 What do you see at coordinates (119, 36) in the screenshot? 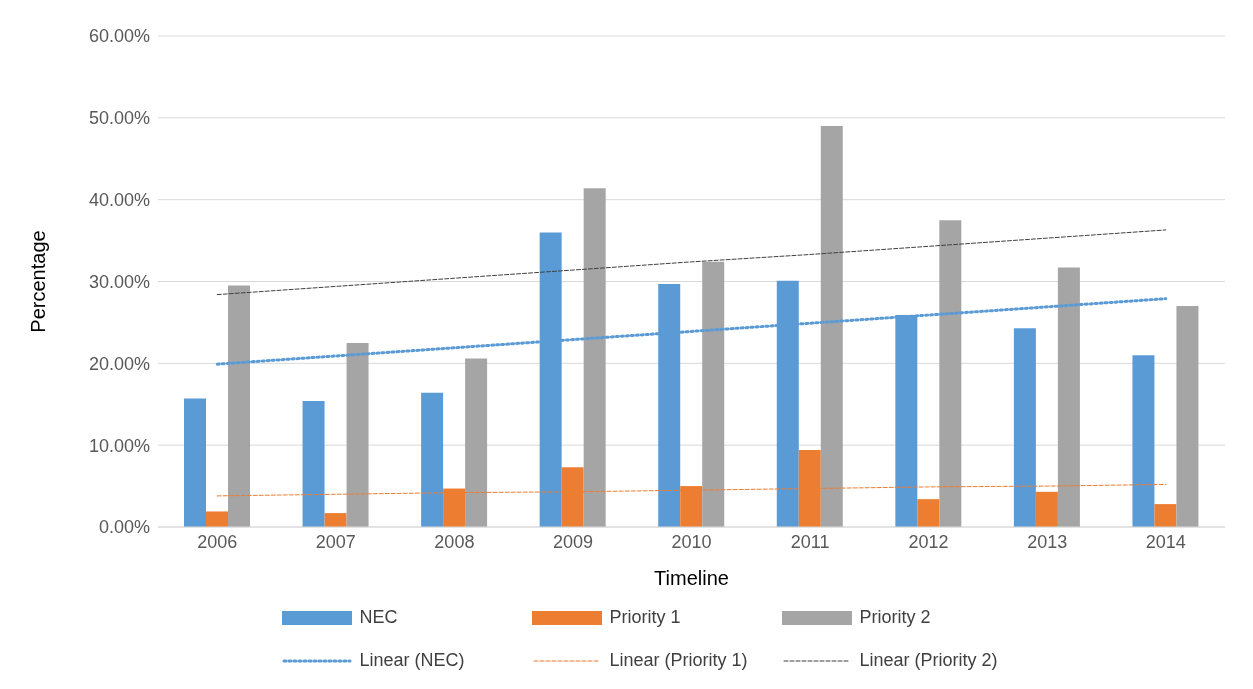
I see `y-tick-label: 60.00%` at bounding box center [119, 36].